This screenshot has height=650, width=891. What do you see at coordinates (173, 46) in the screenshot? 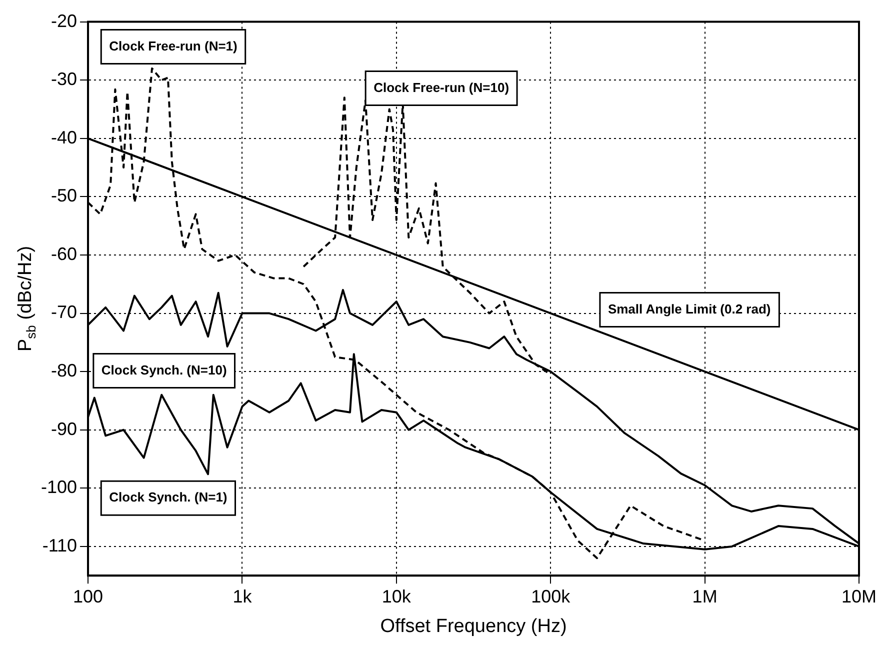
I see `text: Clock Free-run (N=1)` at bounding box center [173, 46].